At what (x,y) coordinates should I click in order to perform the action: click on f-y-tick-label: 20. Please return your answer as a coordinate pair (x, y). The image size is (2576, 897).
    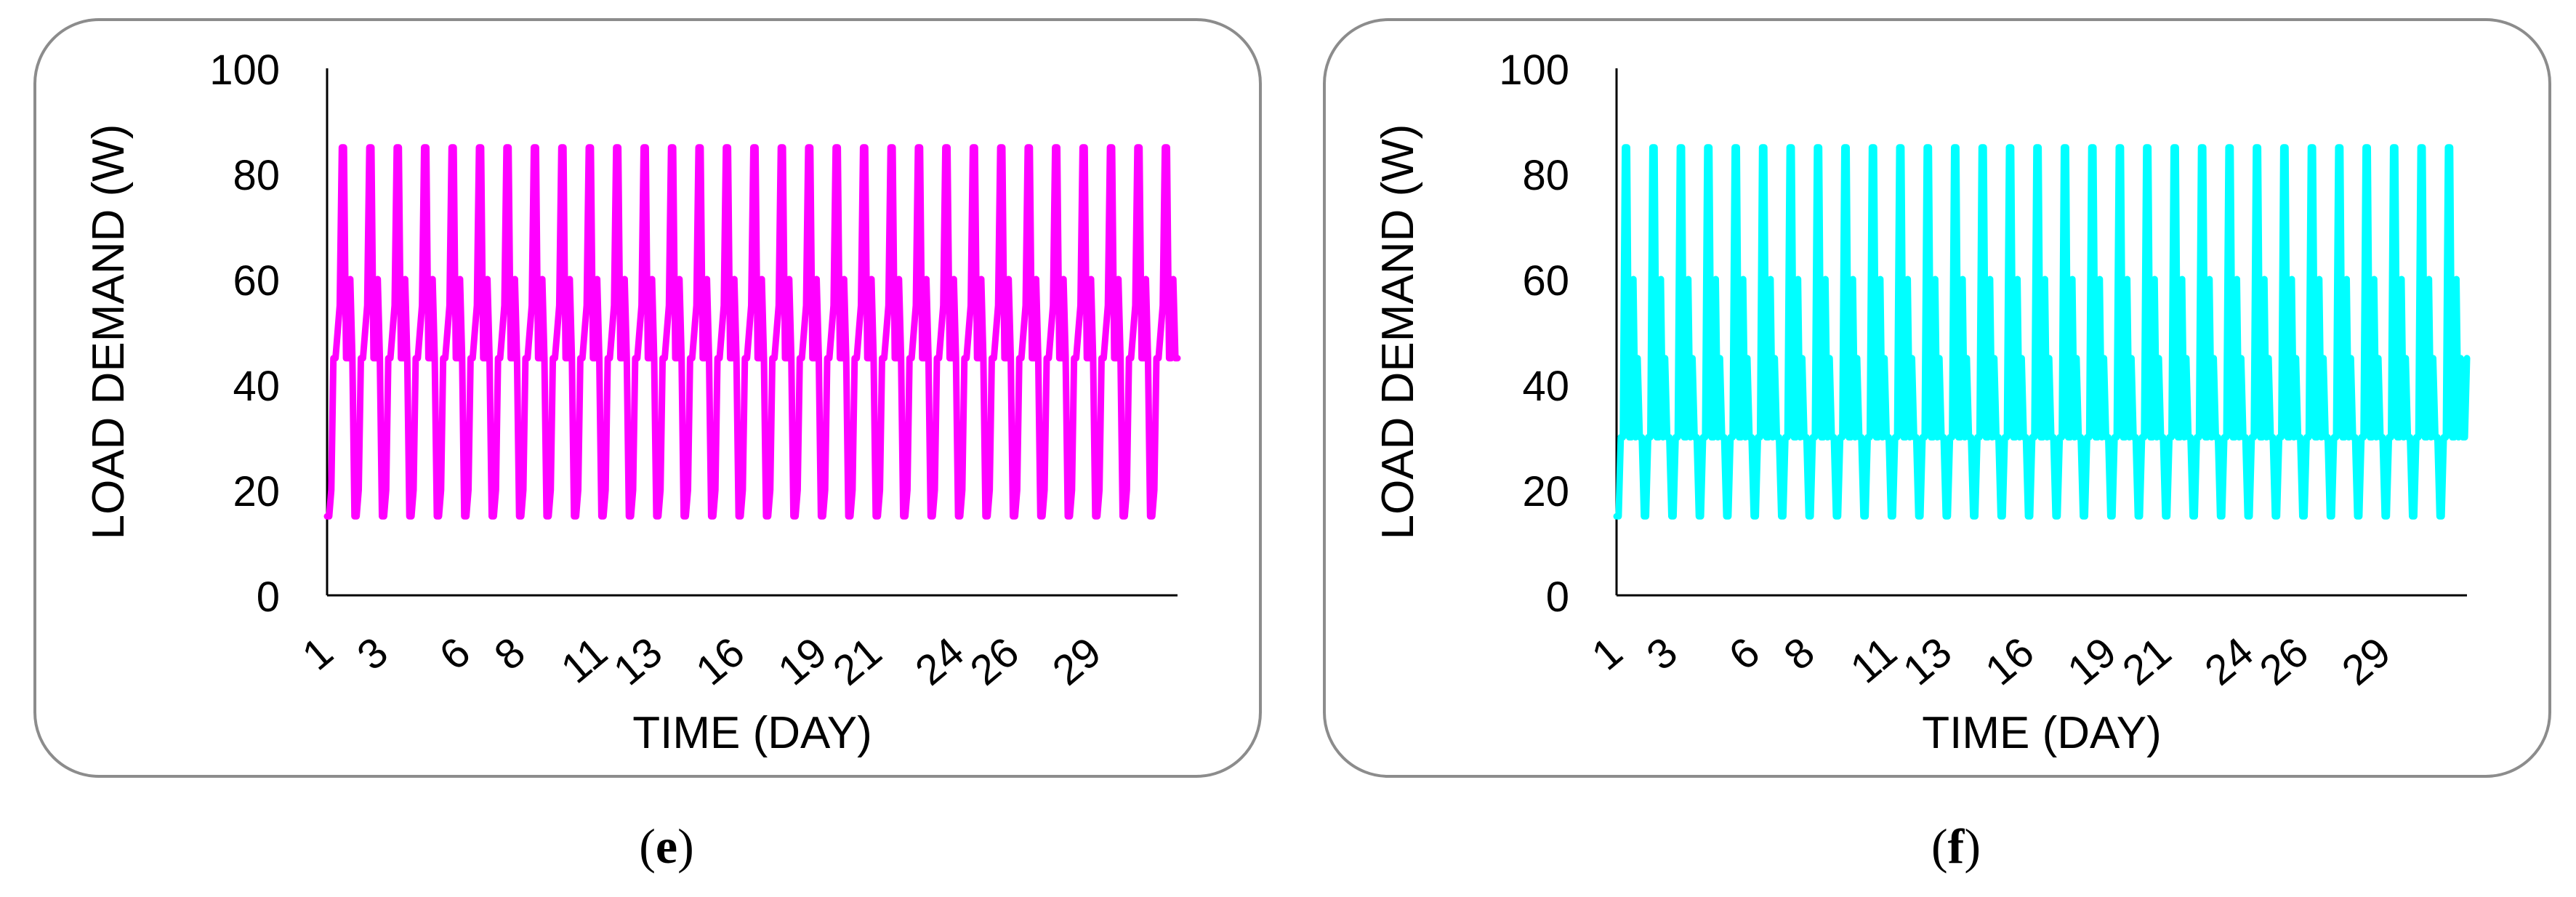
    Looking at the image, I should click on (1545, 491).